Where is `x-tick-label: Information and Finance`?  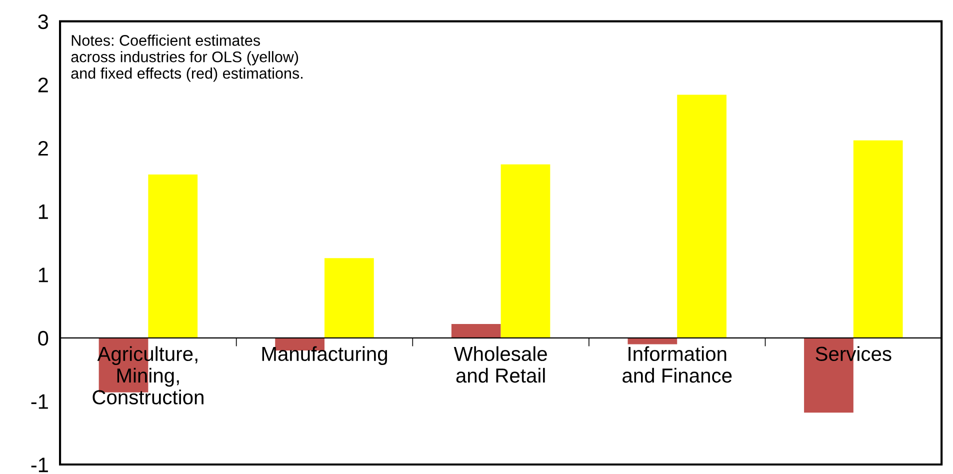
x-tick-label: Information and Finance is located at coordinates (677, 364).